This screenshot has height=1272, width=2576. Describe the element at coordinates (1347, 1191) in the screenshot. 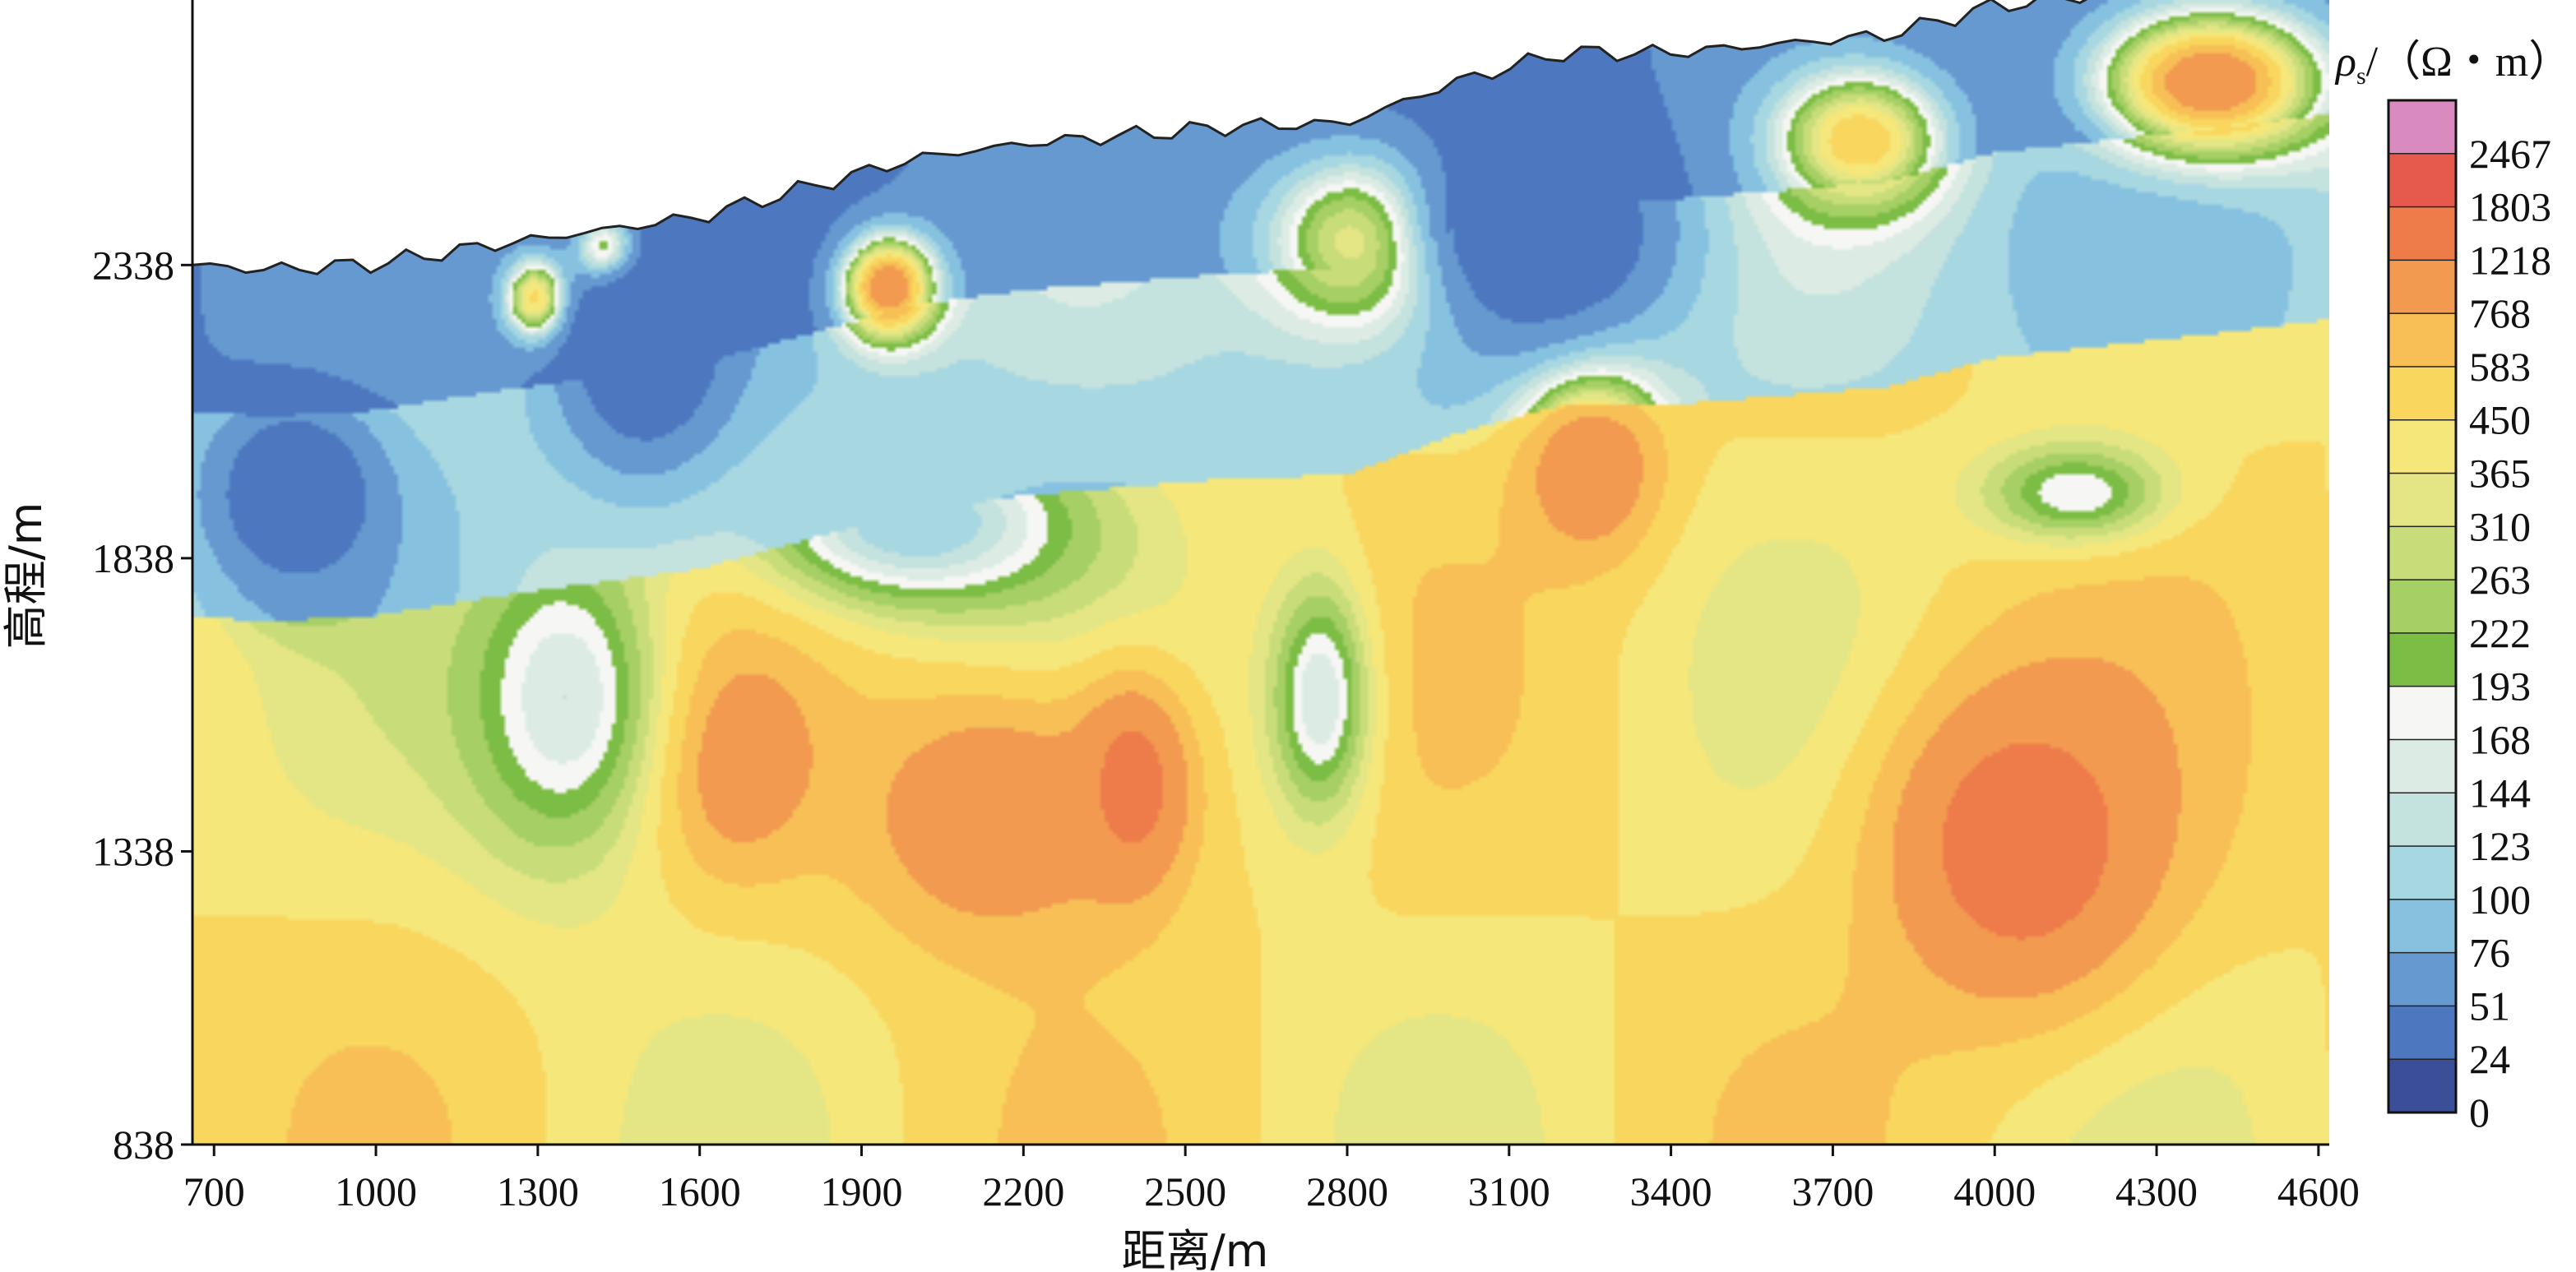

I see `x-tick-label: 2800` at that location.